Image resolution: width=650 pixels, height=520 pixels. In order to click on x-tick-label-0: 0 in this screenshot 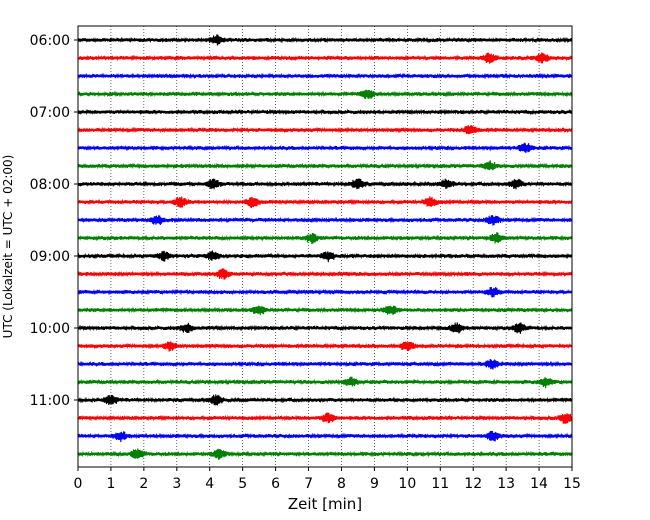, I will do `click(78, 484)`.